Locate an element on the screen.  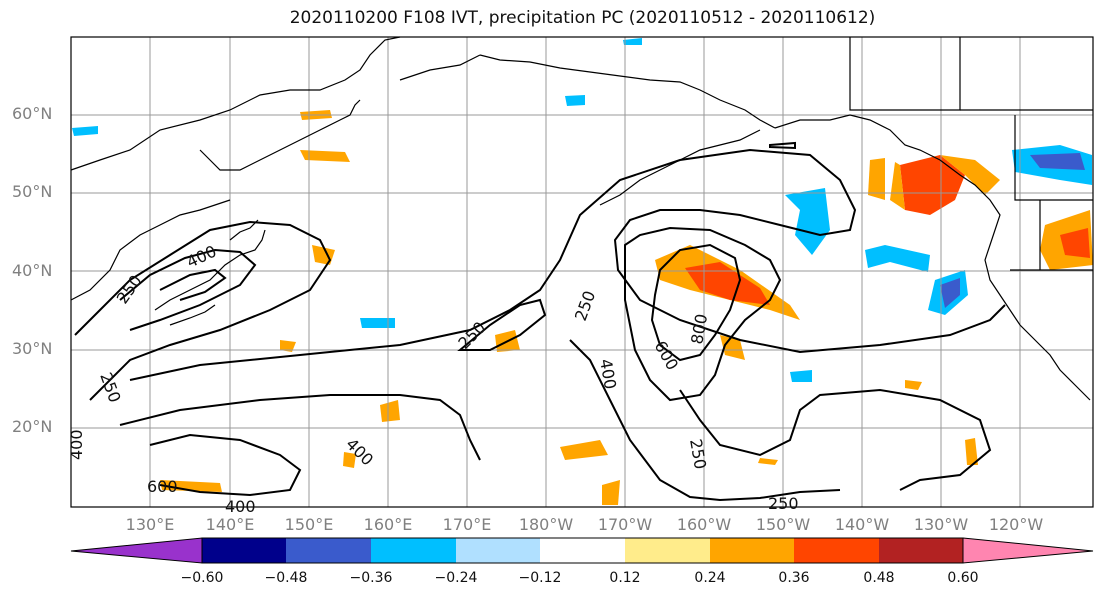
colorbar-tick-label: 0.60 is located at coordinates (963, 578).